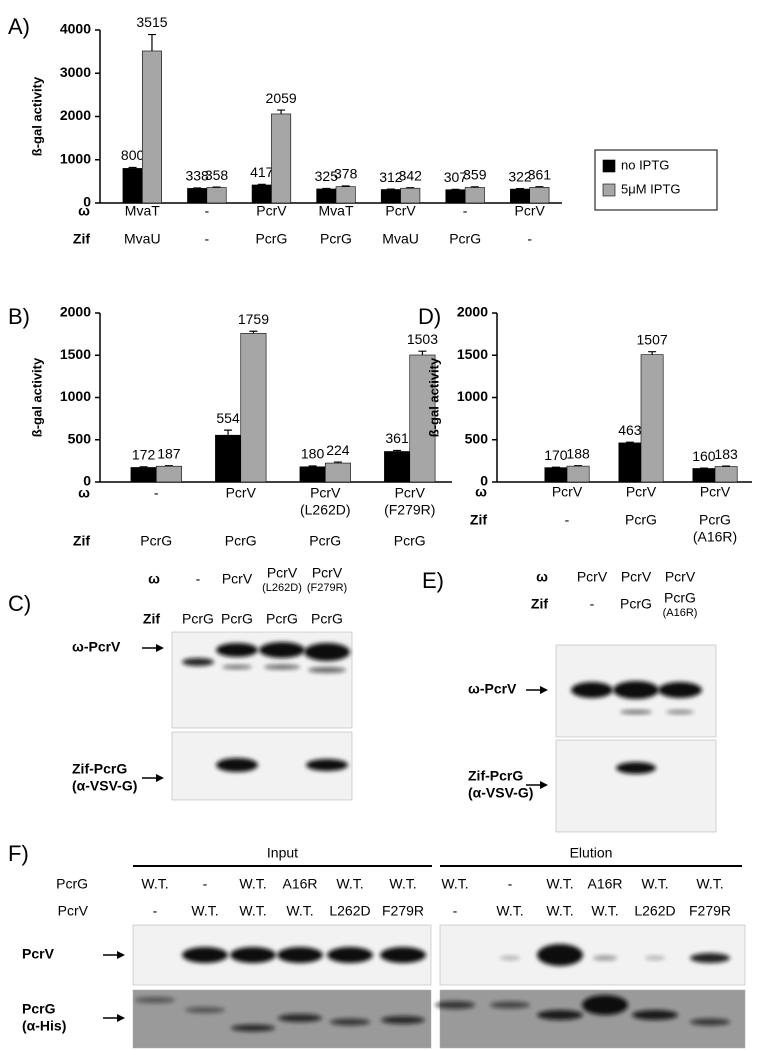  Describe the element at coordinates (282, 573) in the screenshot. I see `lane-label: PcrV` at that location.